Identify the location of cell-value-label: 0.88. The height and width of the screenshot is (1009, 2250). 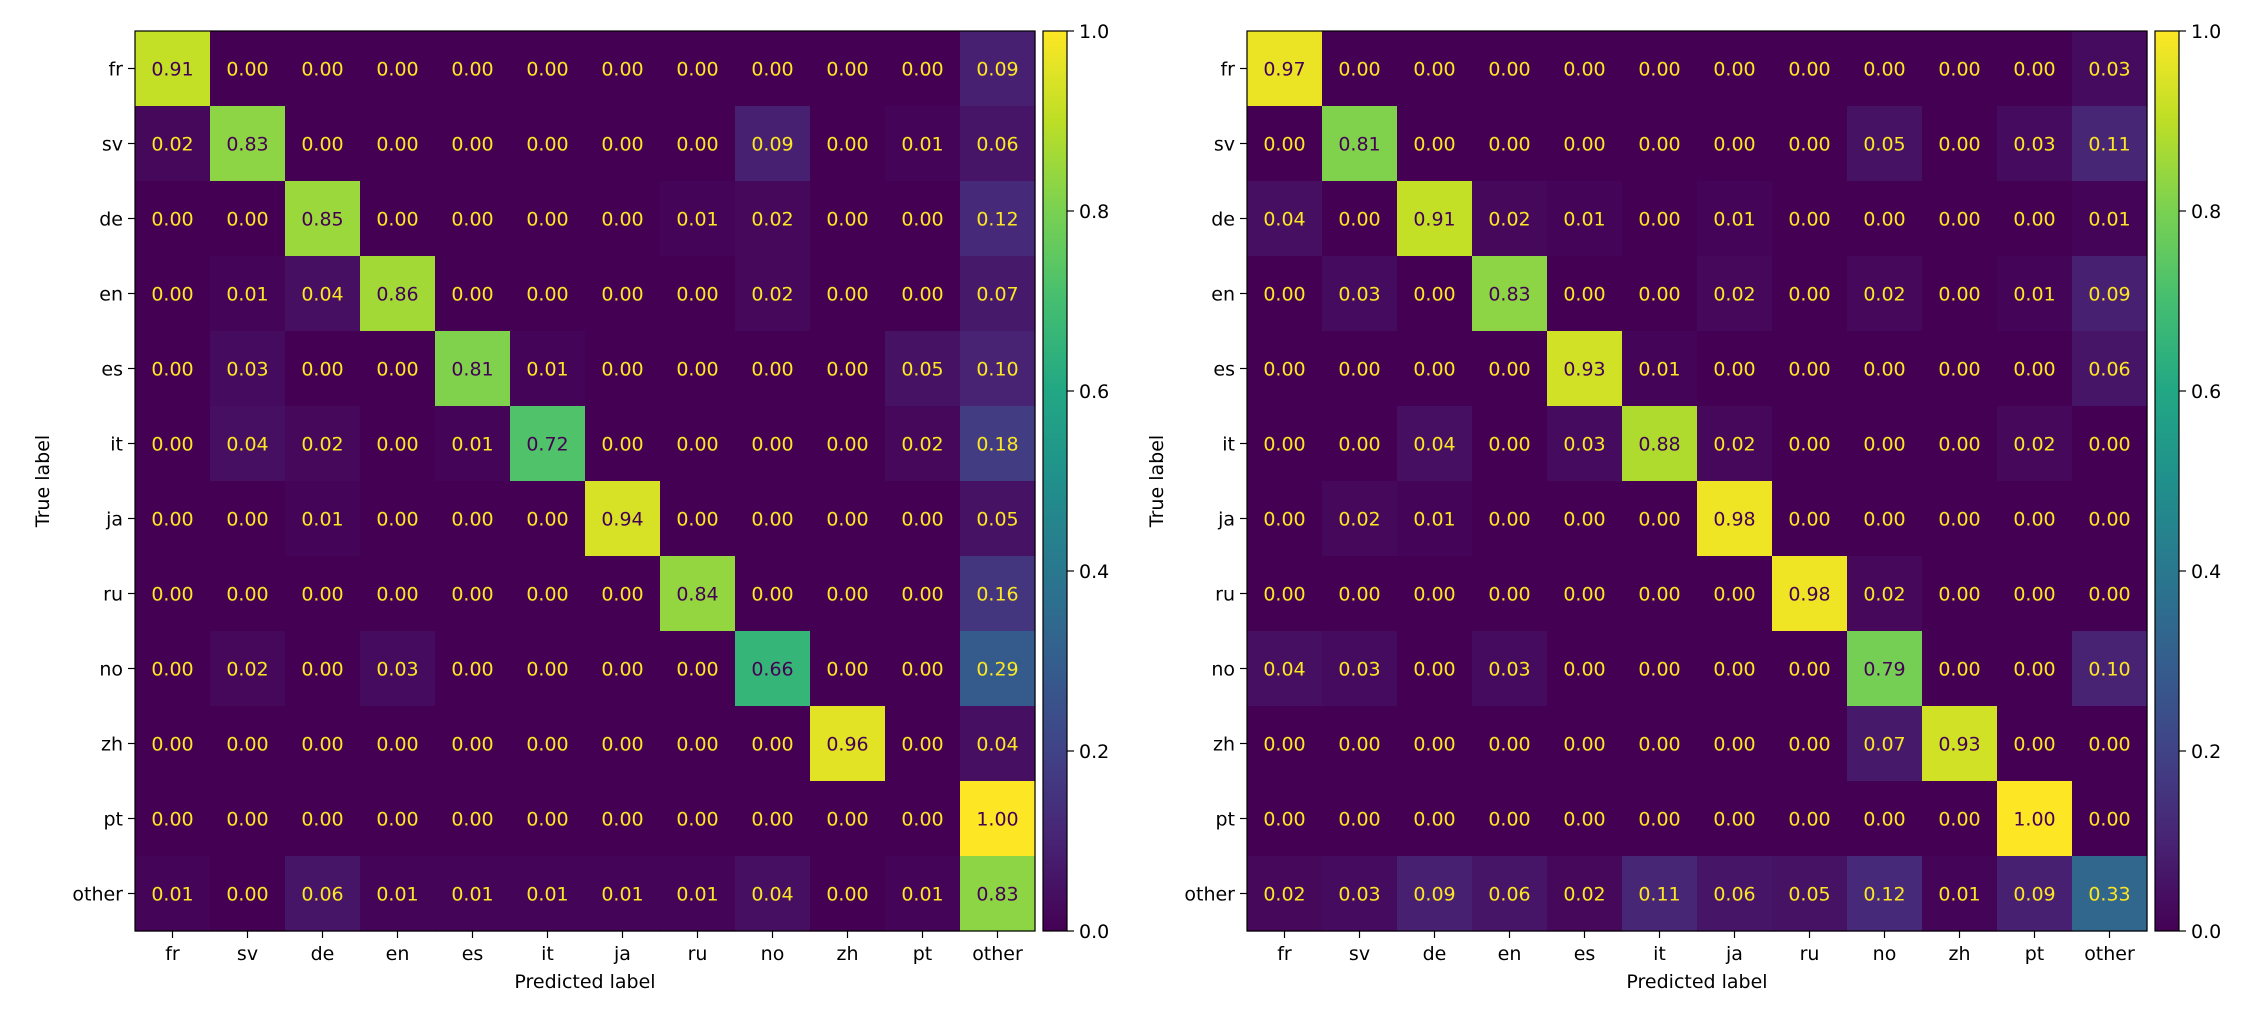
(1659, 445).